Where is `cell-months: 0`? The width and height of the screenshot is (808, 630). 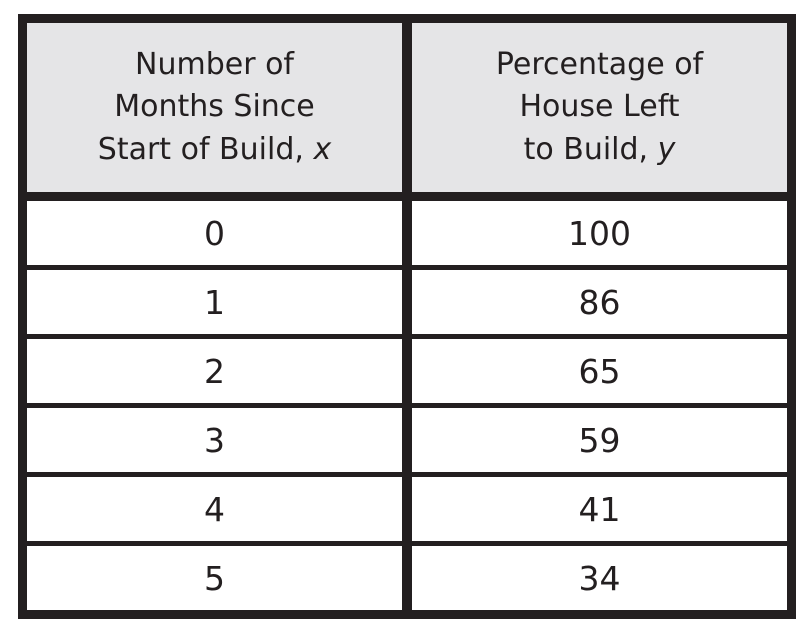
cell-months: 0 is located at coordinates (219, 231).